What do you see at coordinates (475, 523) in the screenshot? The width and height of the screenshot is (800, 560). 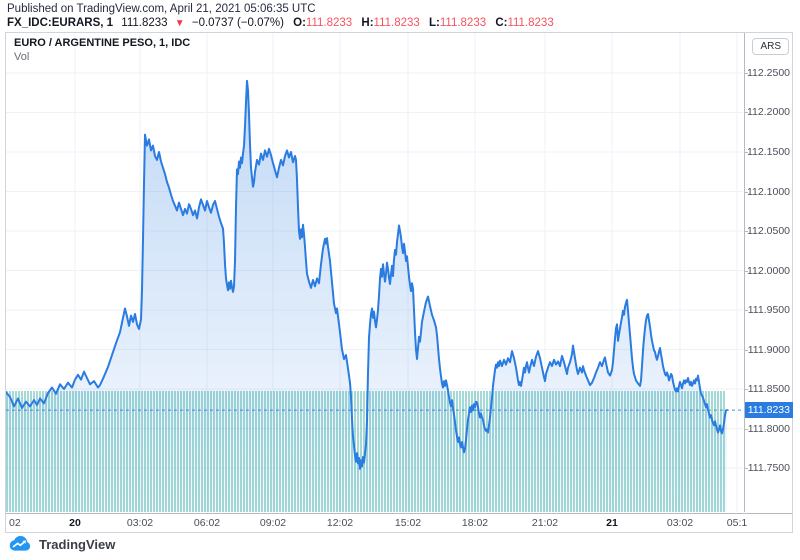 I see `time-tick-label: 18:02` at bounding box center [475, 523].